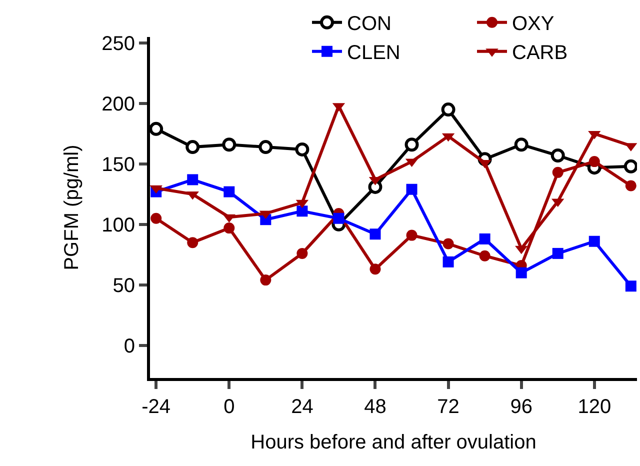 The height and width of the screenshot is (466, 640). Describe the element at coordinates (393, 443) in the screenshot. I see `x-axis-title: Hours before and after ovulation` at that location.